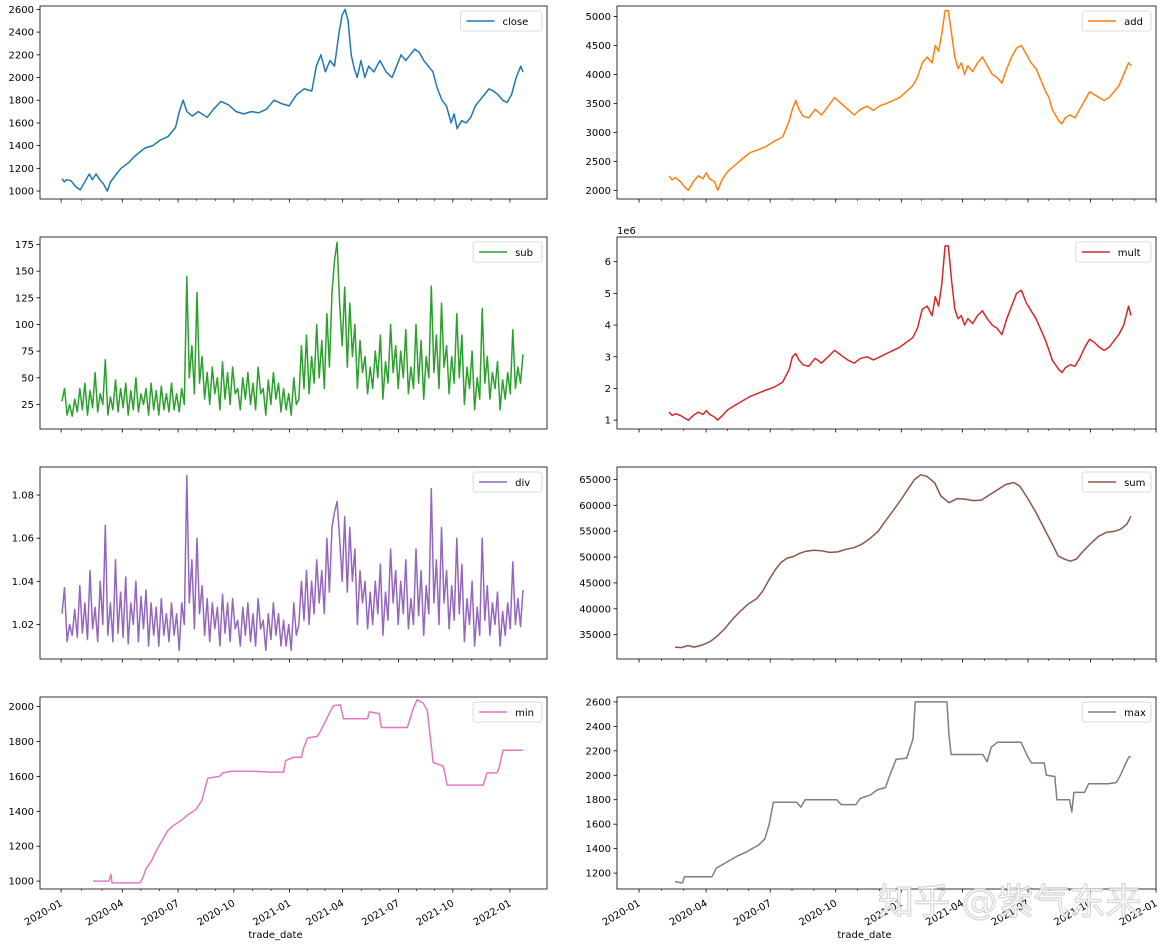 Image resolution: width=1162 pixels, height=947 pixels. I want to click on sum-ytick-label: 65000, so click(595, 480).